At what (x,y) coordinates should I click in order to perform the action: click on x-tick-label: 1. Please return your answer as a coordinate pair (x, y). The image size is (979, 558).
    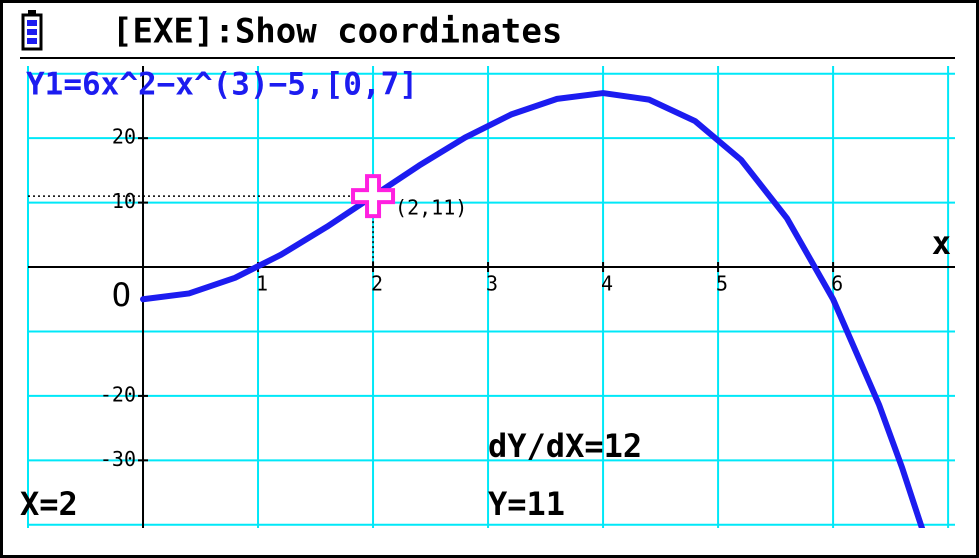
    Looking at the image, I should click on (262, 284).